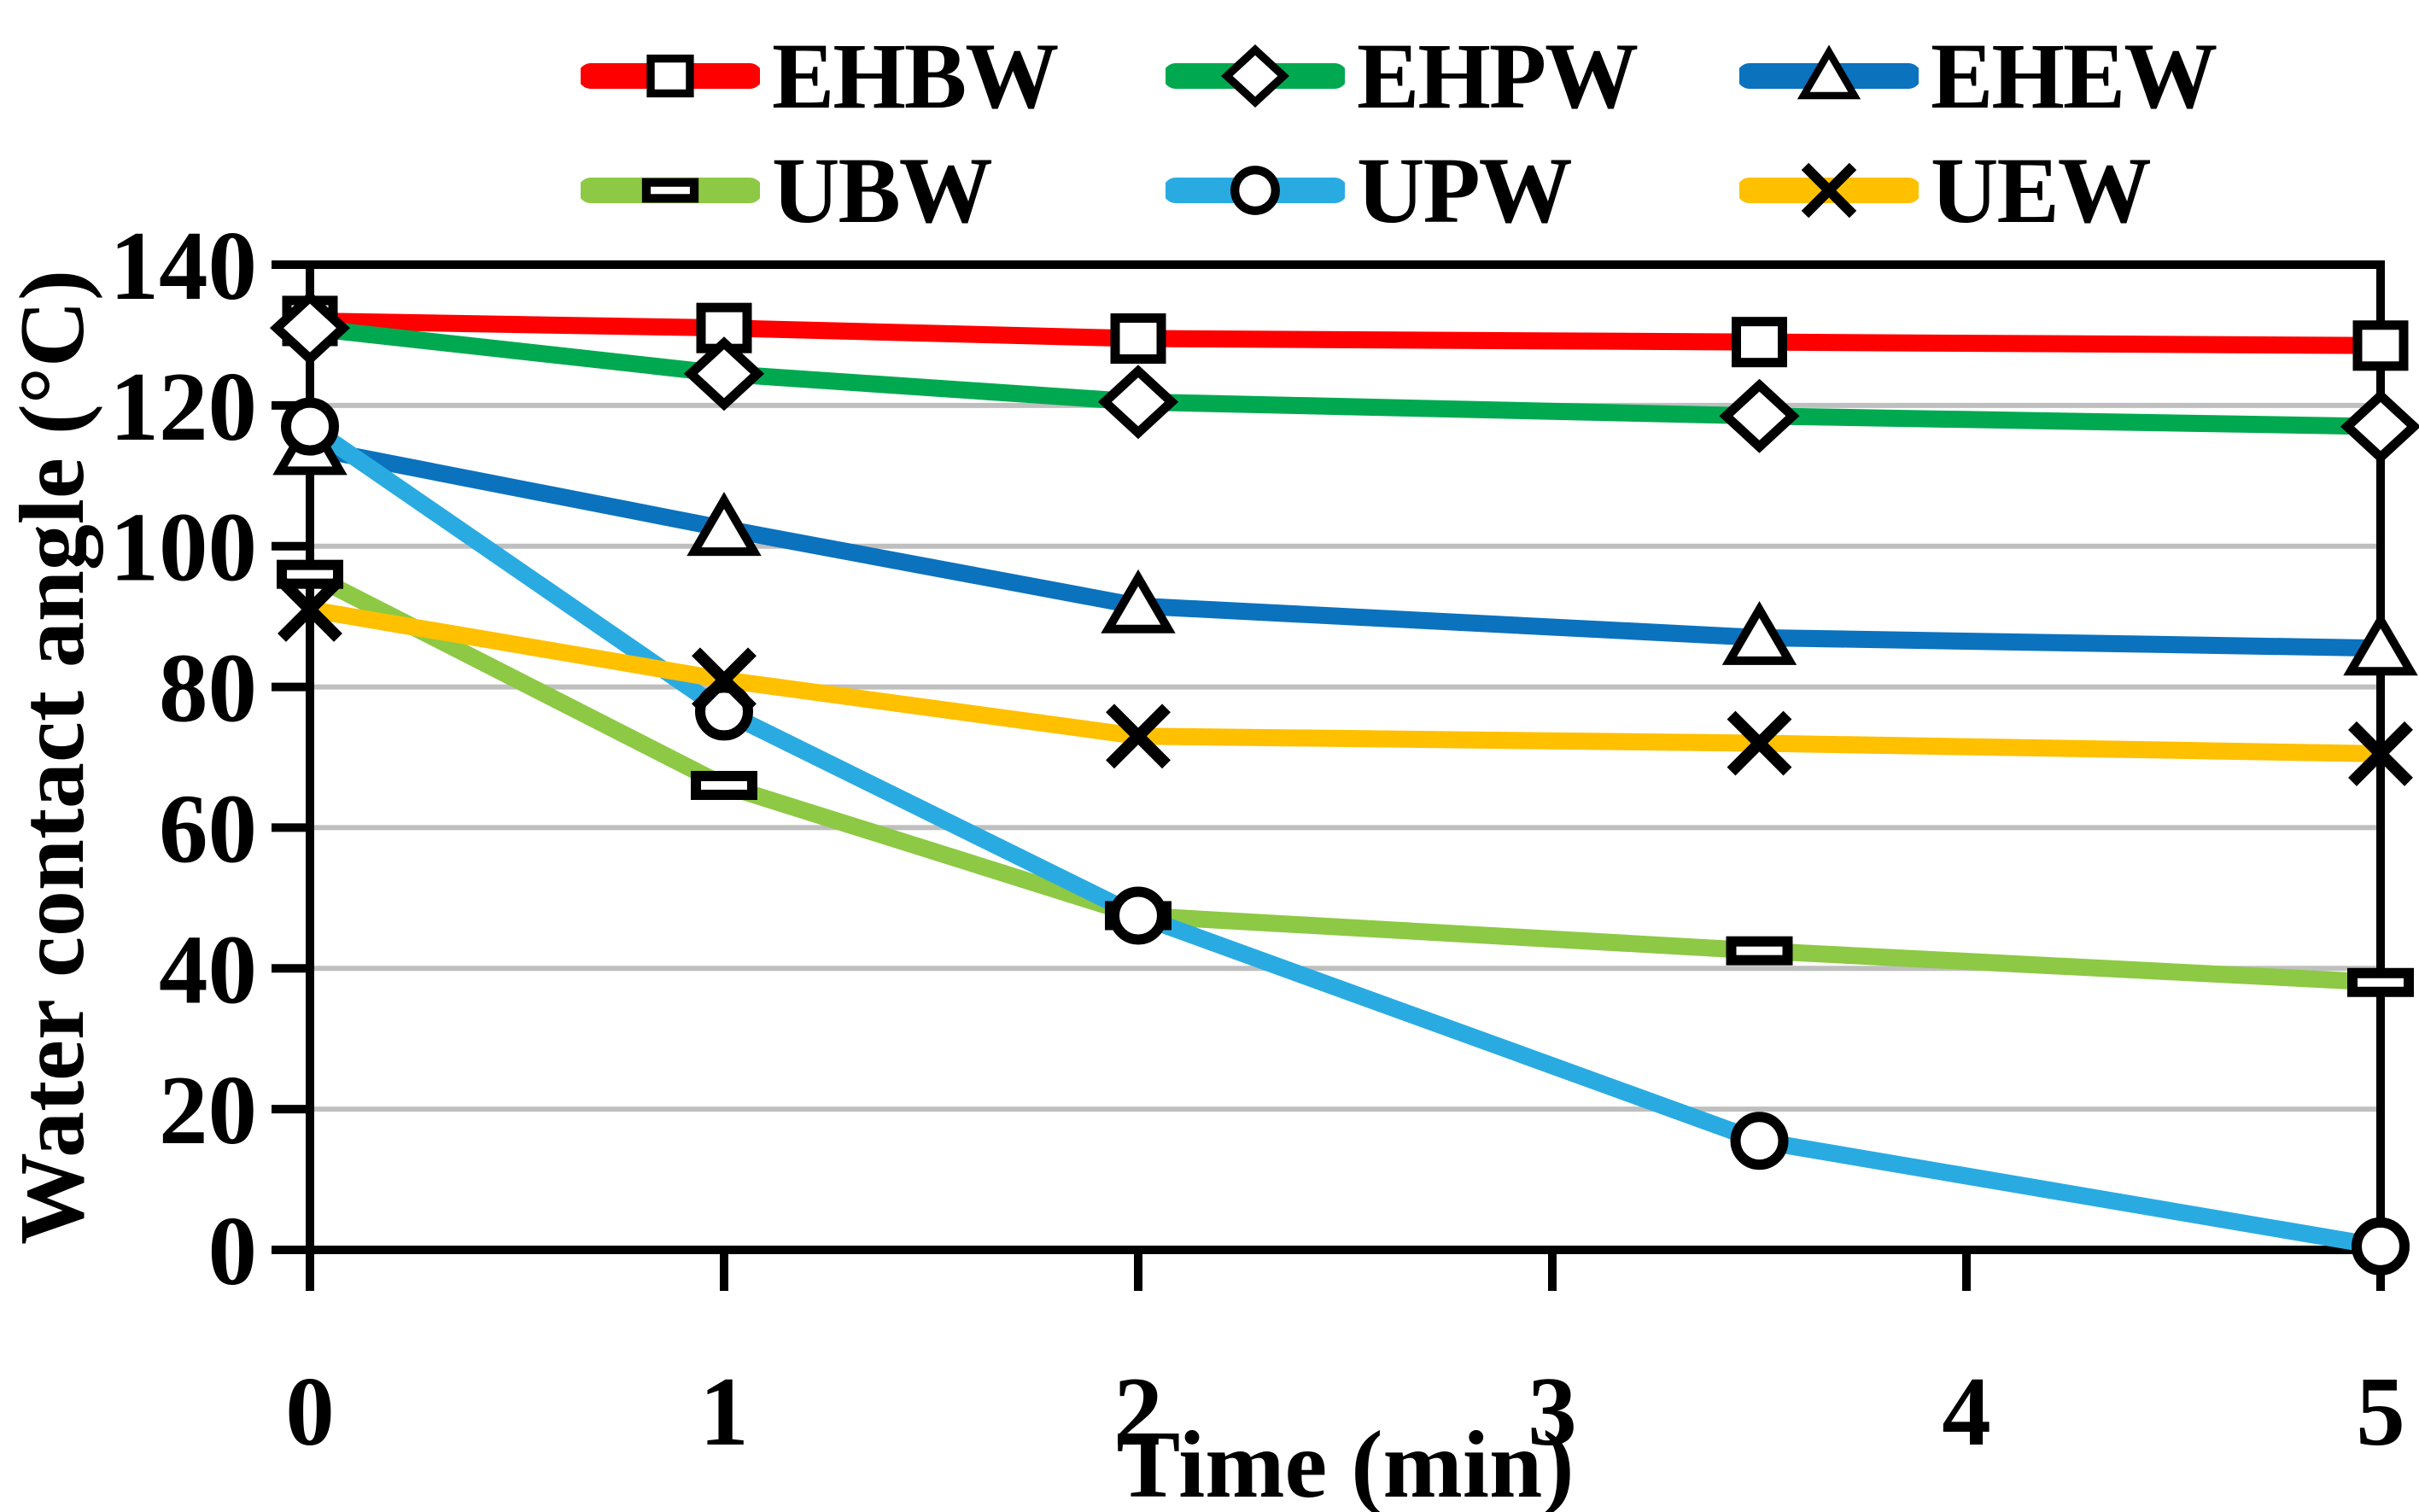 The width and height of the screenshot is (2419, 1512). What do you see at coordinates (670, 190) in the screenshot?
I see `legend-swatch-ubw` at bounding box center [670, 190].